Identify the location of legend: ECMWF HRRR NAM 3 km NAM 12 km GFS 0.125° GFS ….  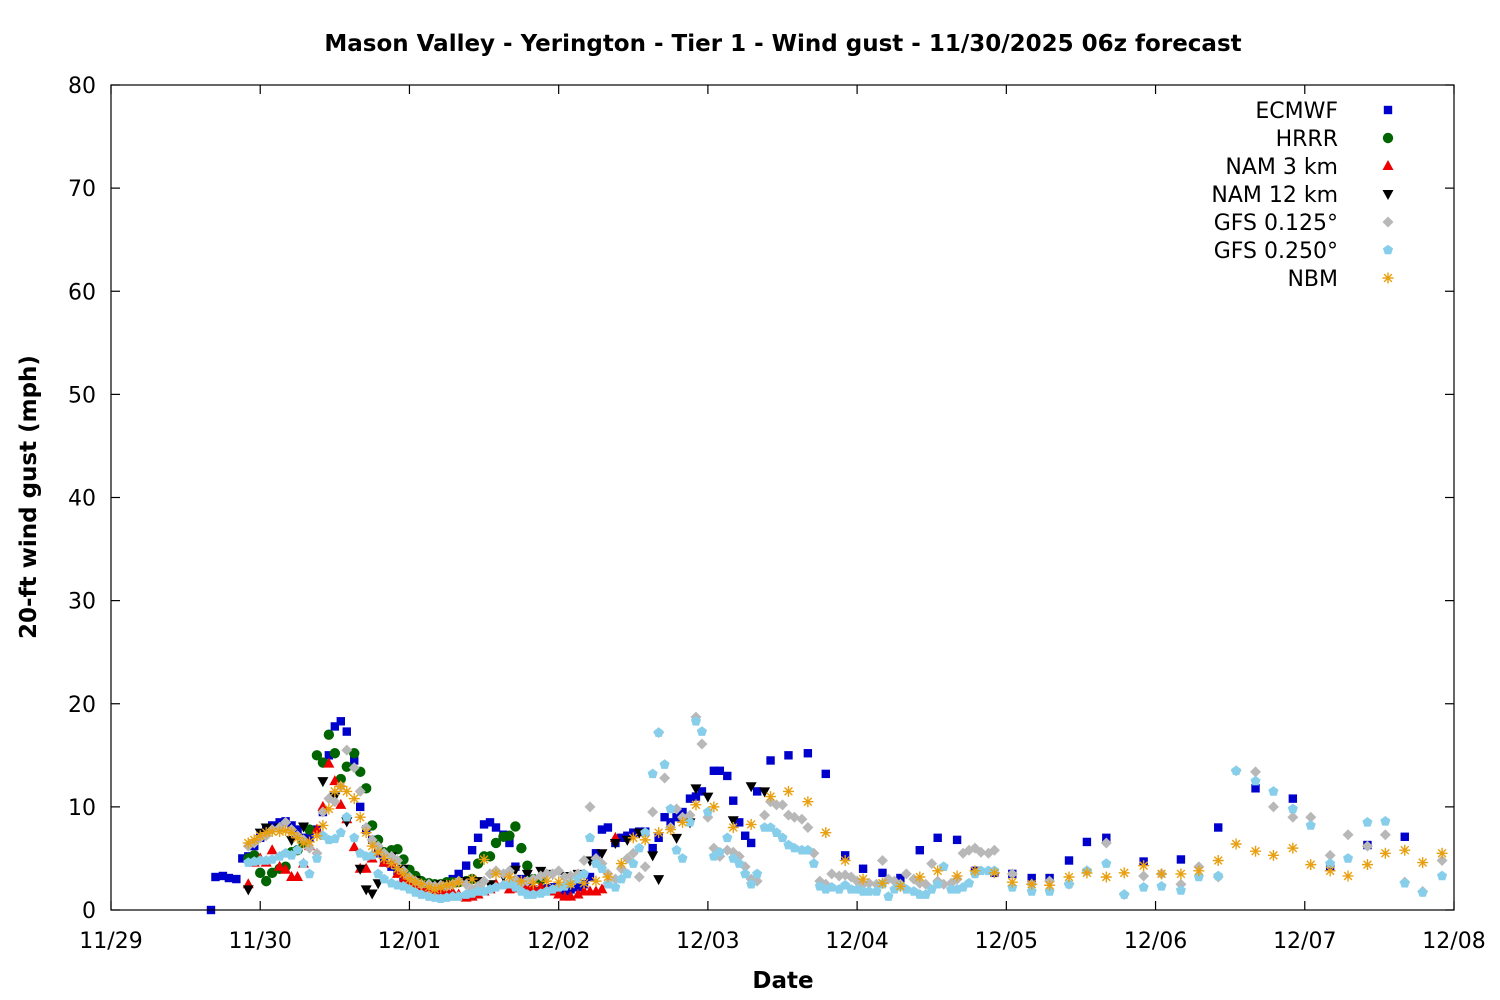
(1302, 195).